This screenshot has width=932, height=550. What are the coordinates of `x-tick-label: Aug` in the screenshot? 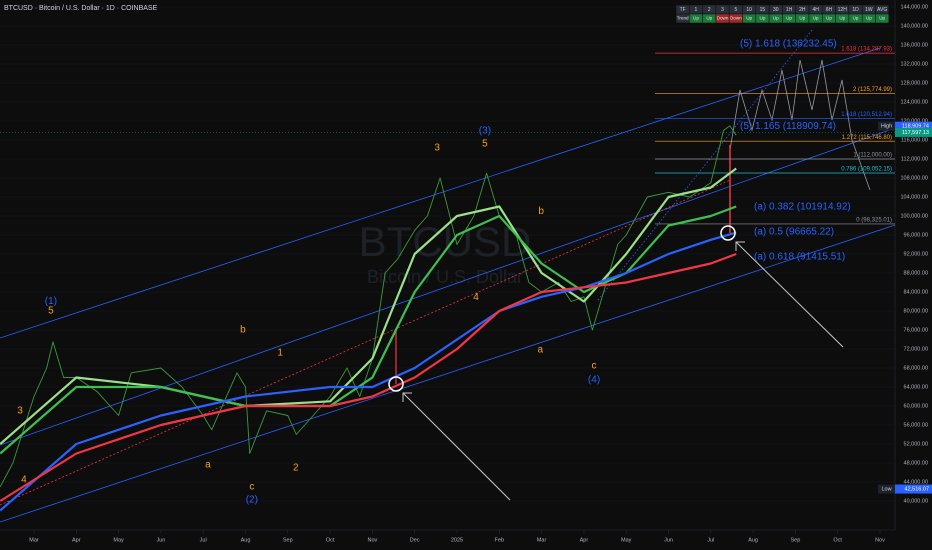 It's located at (753, 540).